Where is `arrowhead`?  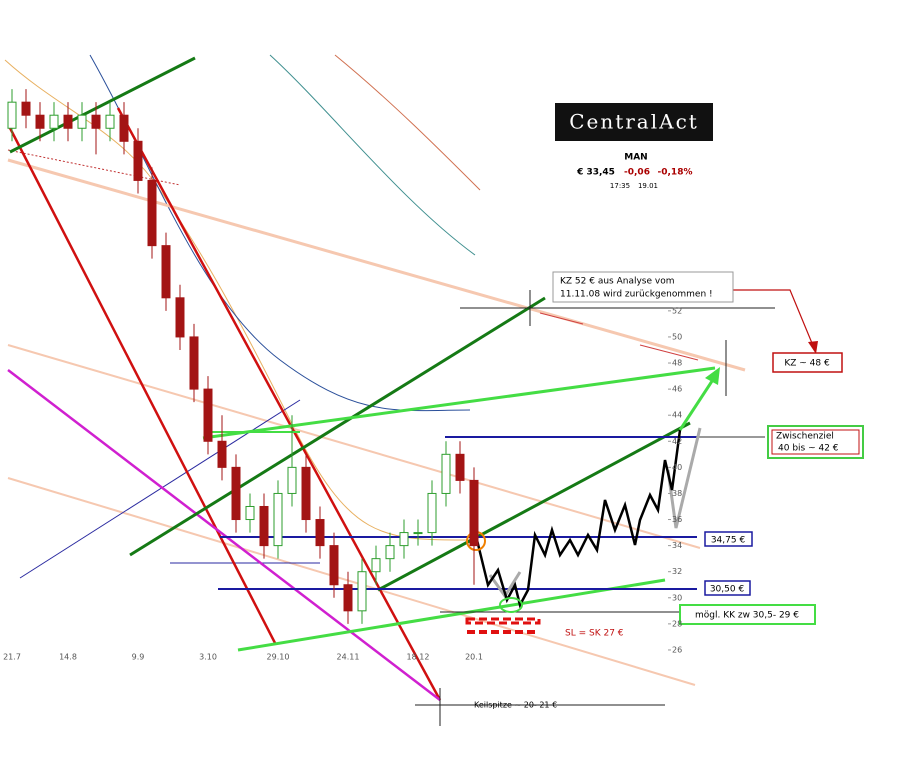
arrowhead is located at coordinates (813, 347).